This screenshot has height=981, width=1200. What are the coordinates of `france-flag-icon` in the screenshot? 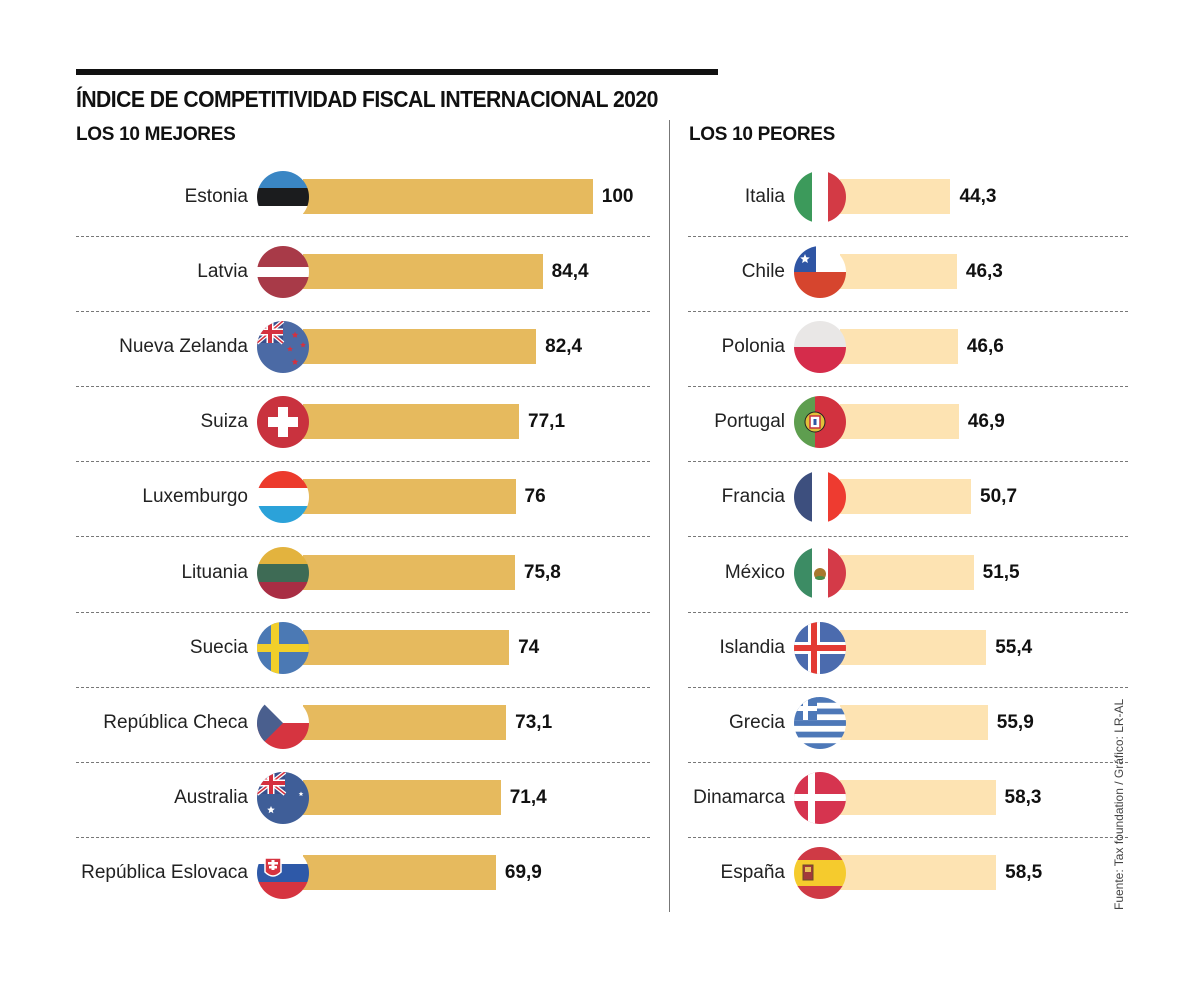 It's located at (820, 497).